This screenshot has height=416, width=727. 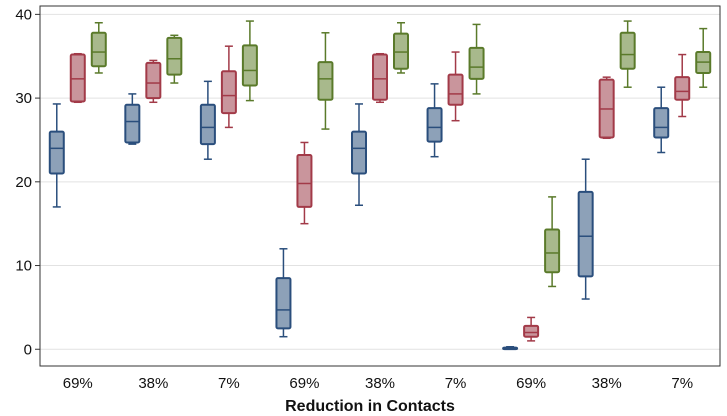 I want to click on y-tick-label: 20, so click(x=23, y=182).